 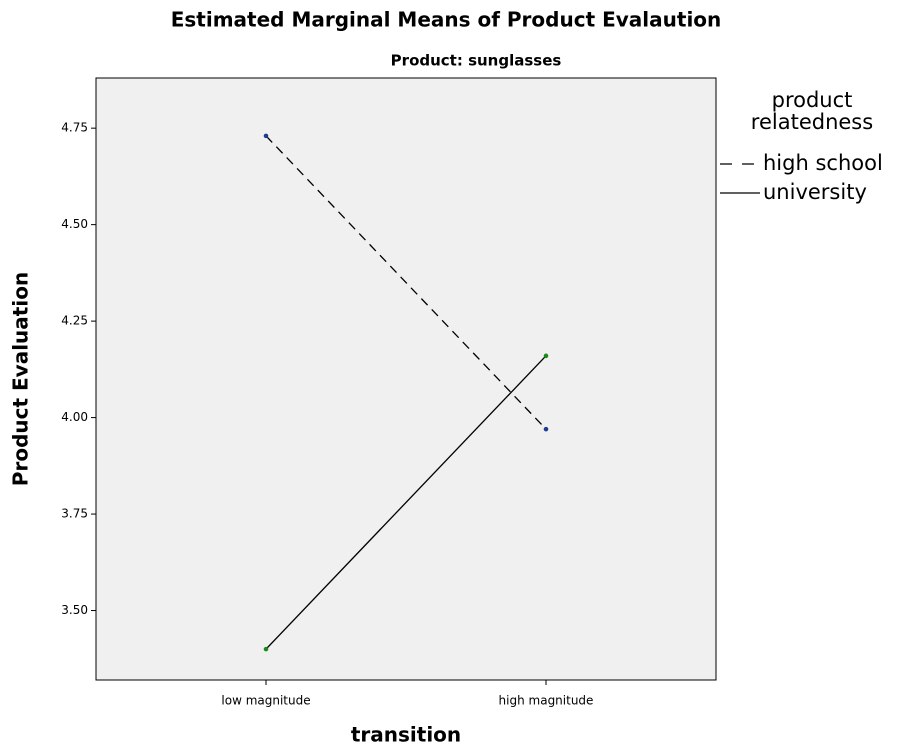 I want to click on y-tick-label: 3.75, so click(x=74, y=514).